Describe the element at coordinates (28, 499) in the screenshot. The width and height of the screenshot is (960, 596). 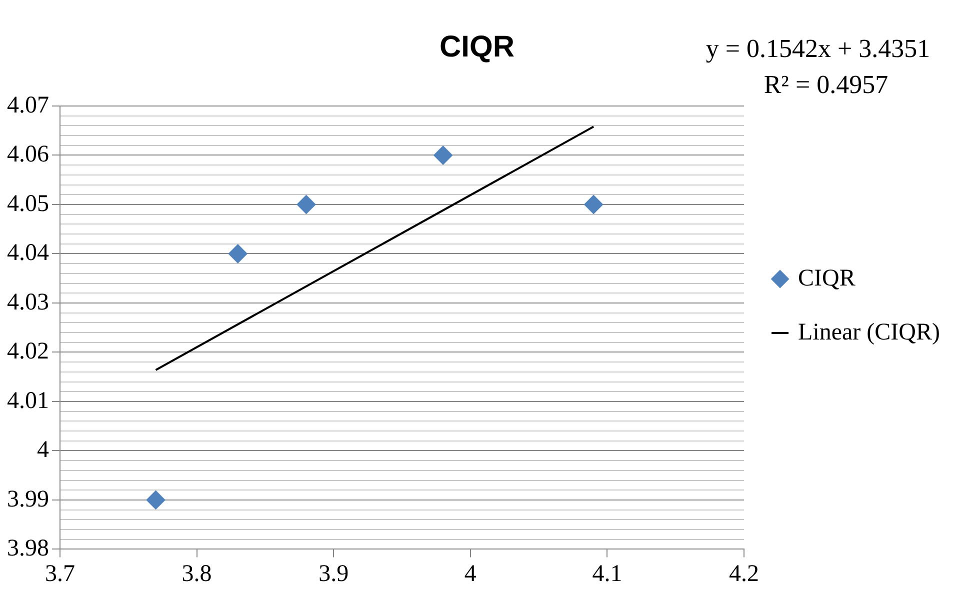
I see `y-tick-label: 3.99` at that location.